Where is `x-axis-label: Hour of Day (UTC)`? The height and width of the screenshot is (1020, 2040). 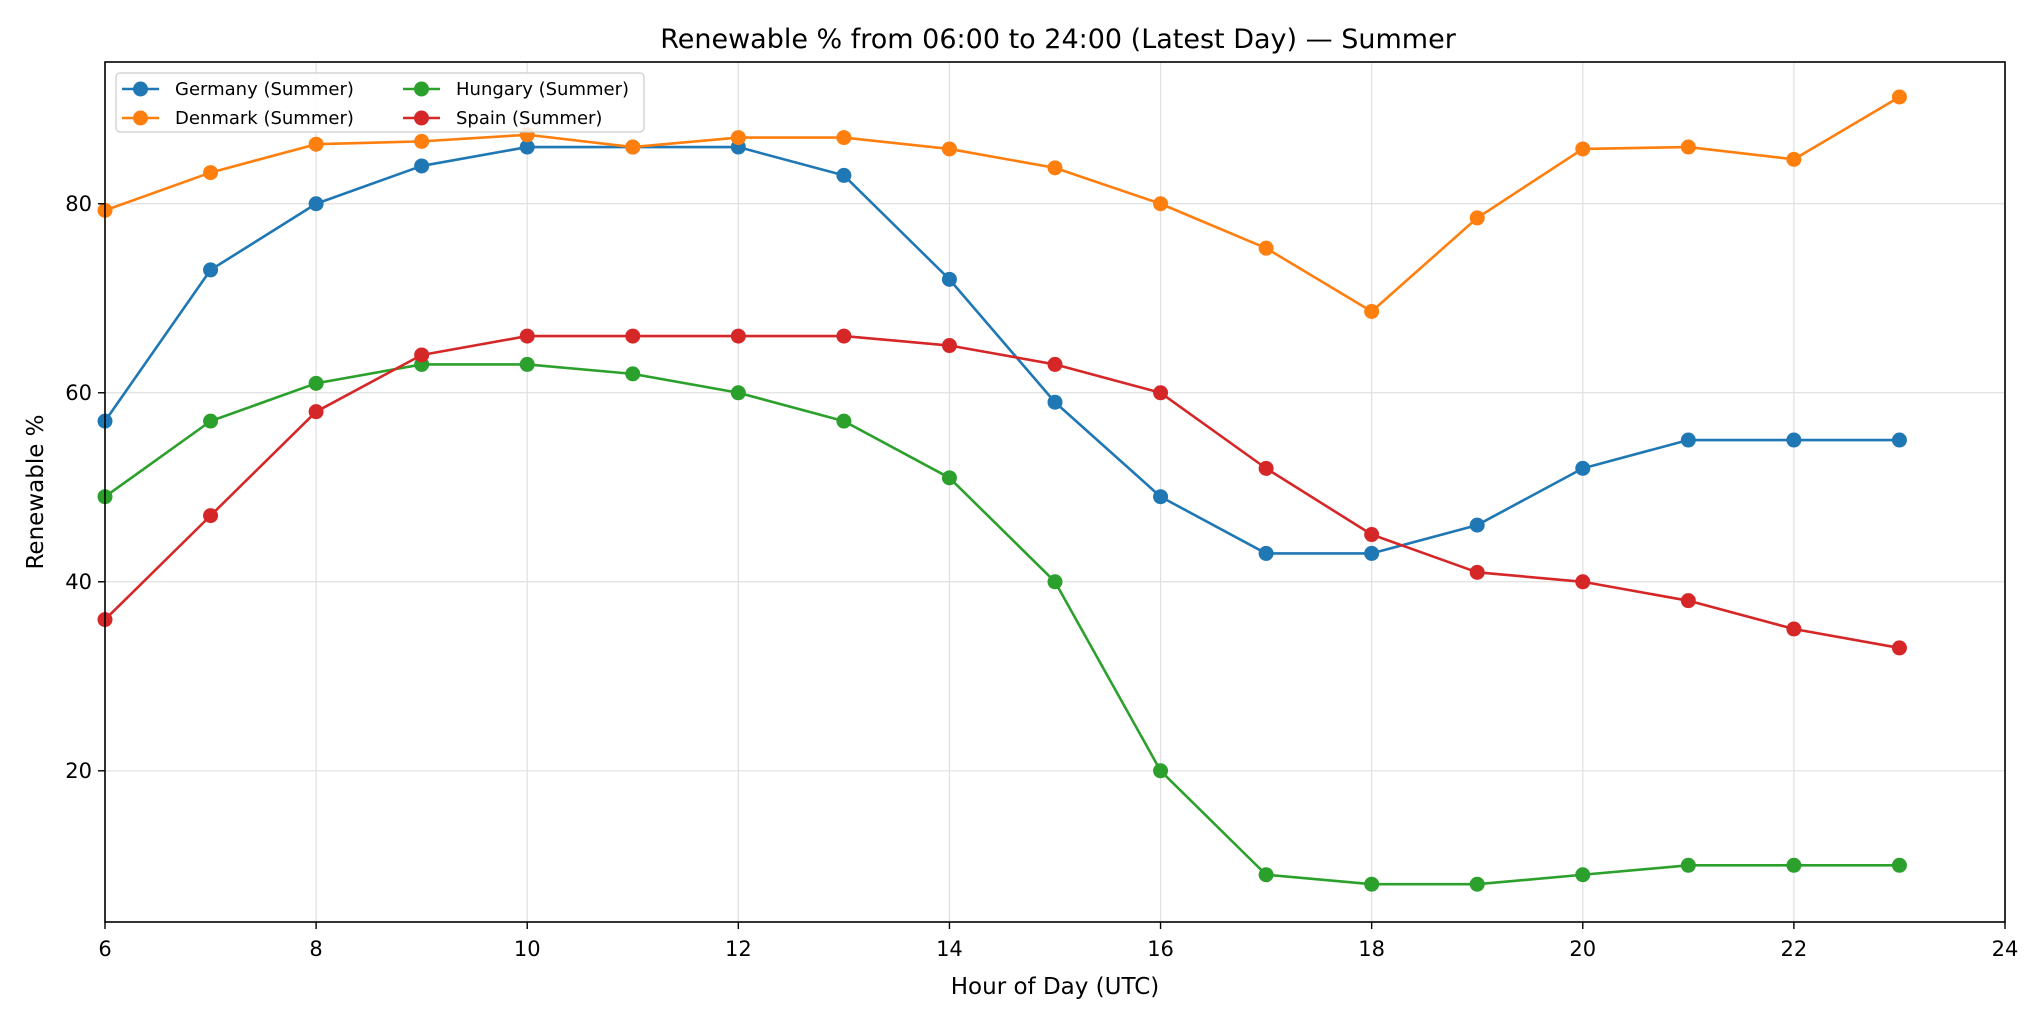
x-axis-label: Hour of Day (UTC) is located at coordinates (1055, 987).